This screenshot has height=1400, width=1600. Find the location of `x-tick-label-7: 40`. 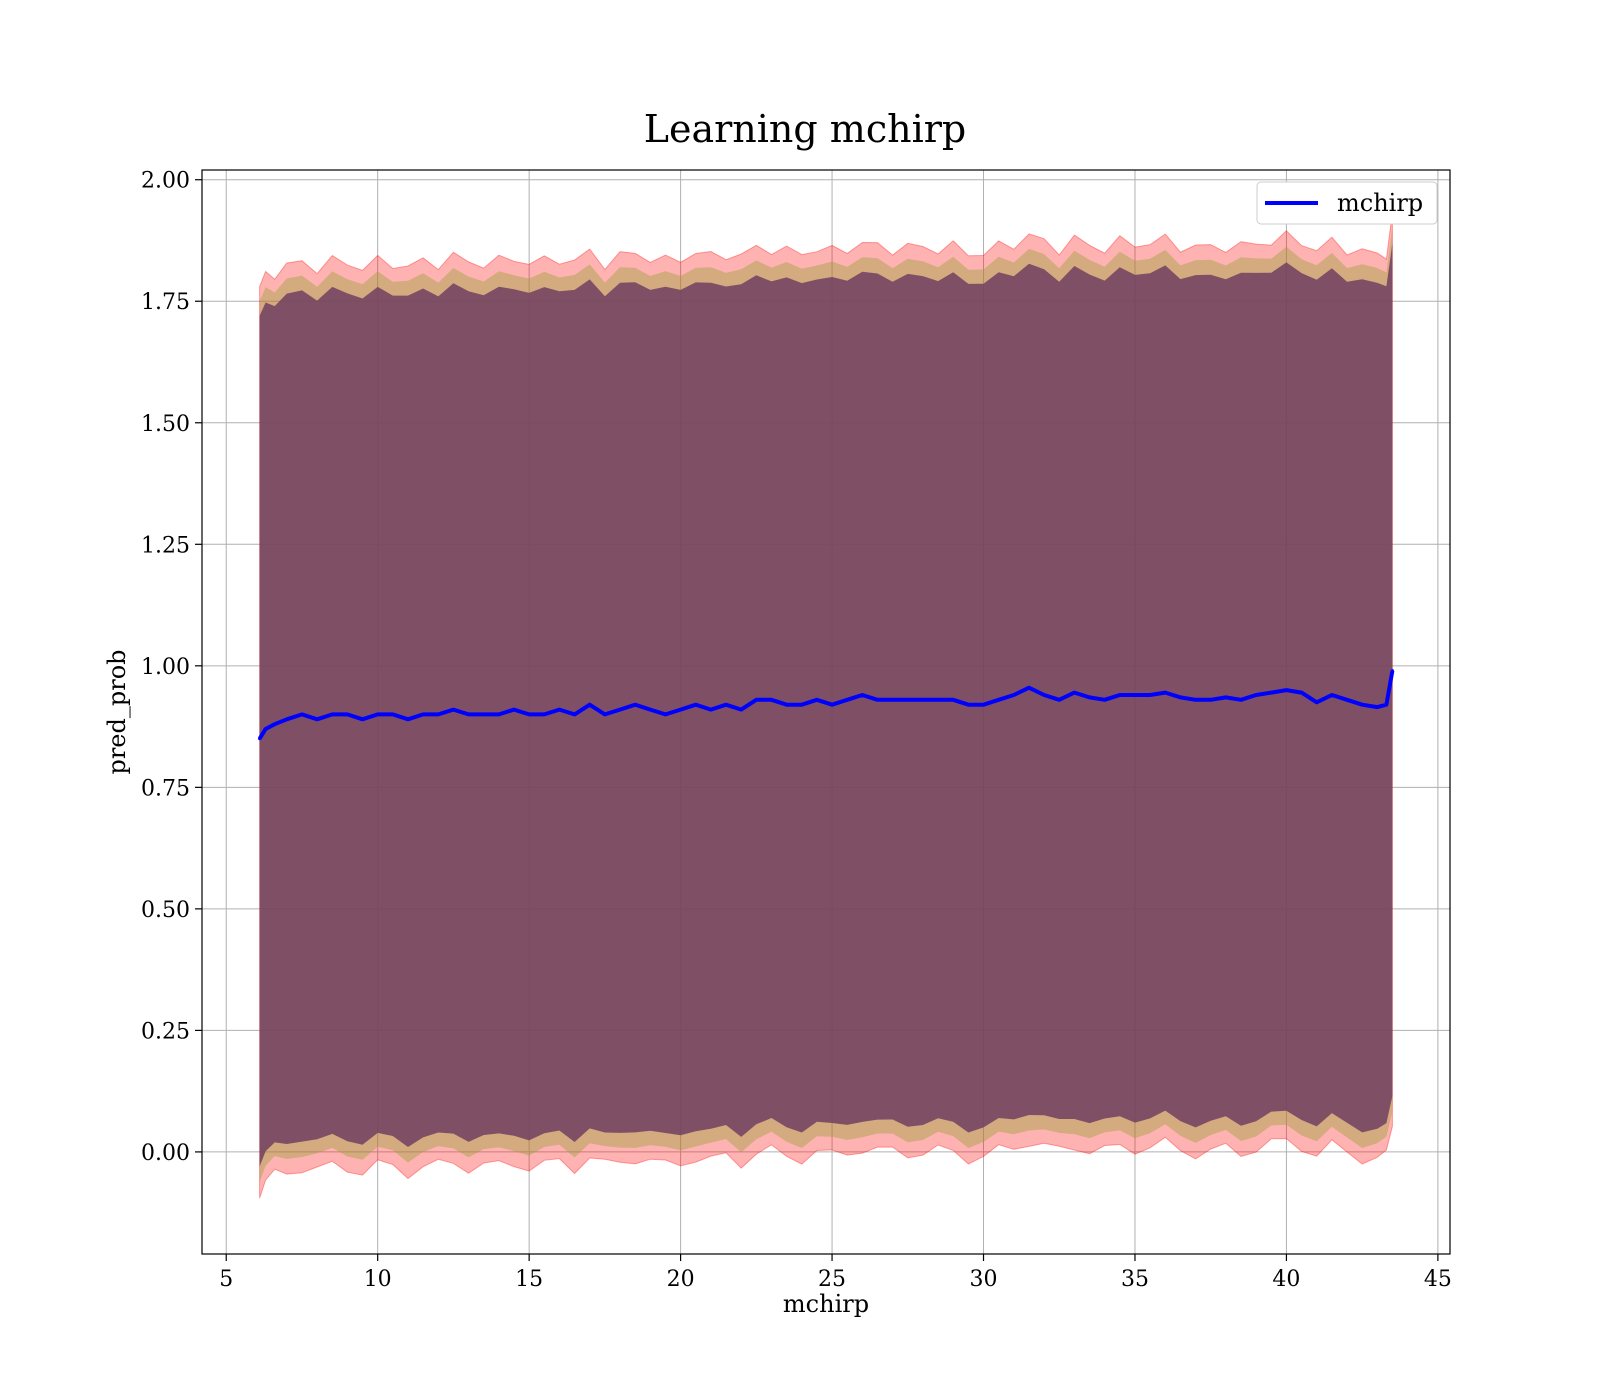

x-tick-label-7: 40 is located at coordinates (1286, 1279).